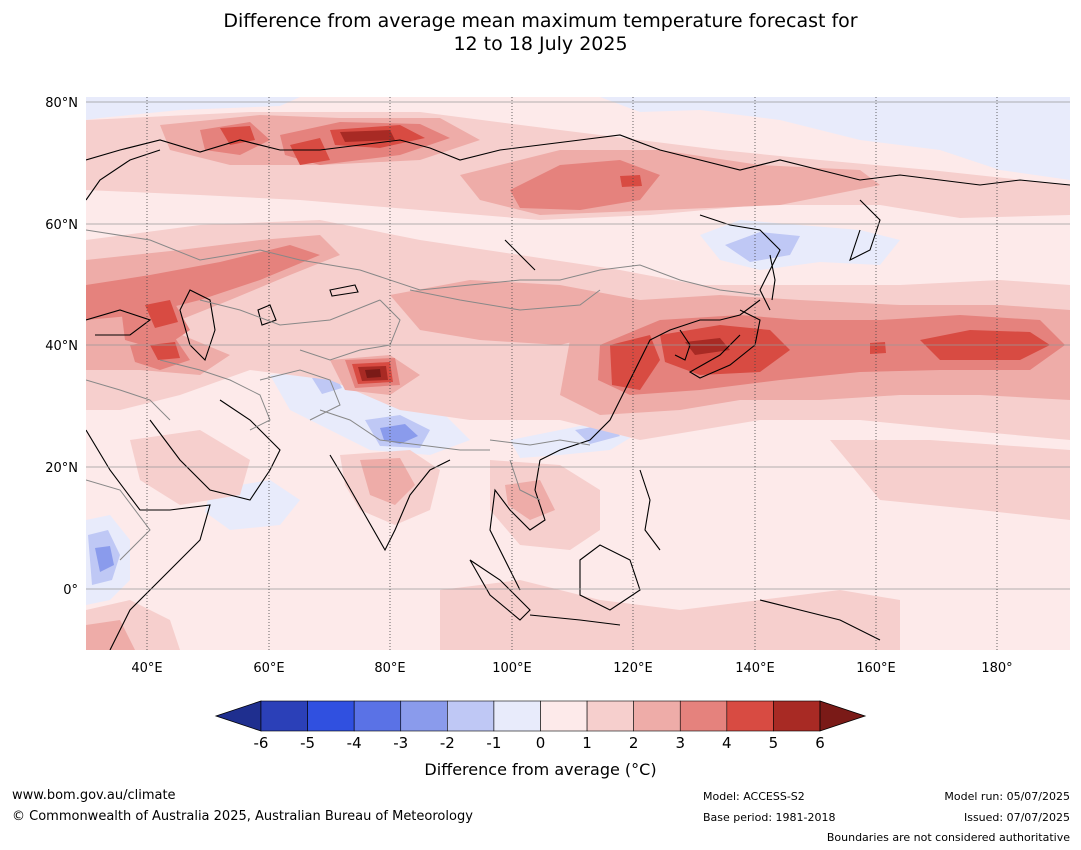  I want to click on lon-label-60: 60°E, so click(268, 668).